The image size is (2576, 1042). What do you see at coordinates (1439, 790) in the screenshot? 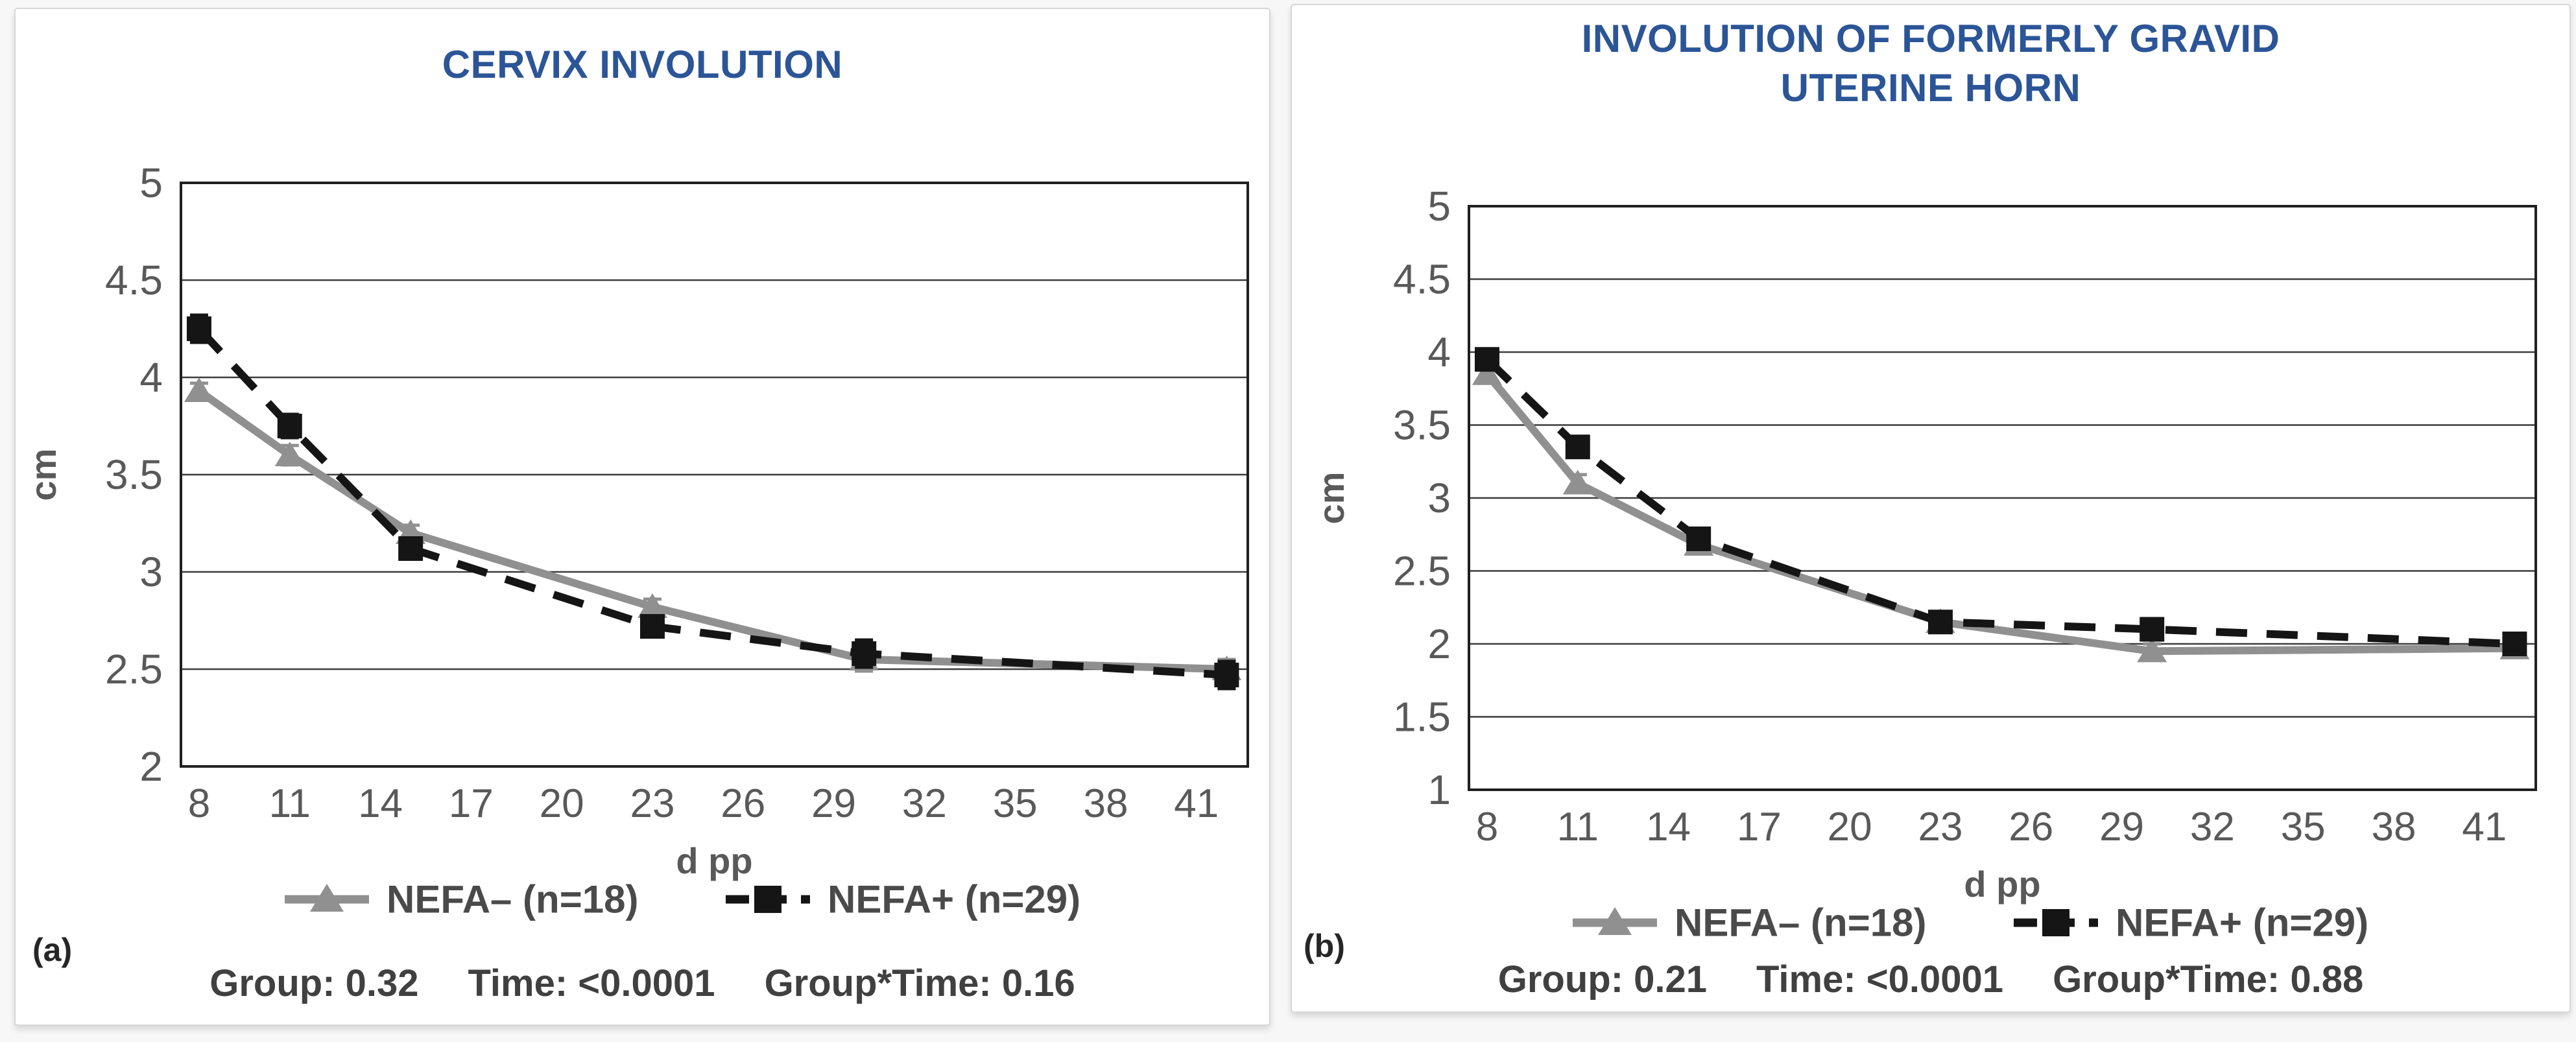
I see `y-tick-label: 1` at bounding box center [1439, 790].